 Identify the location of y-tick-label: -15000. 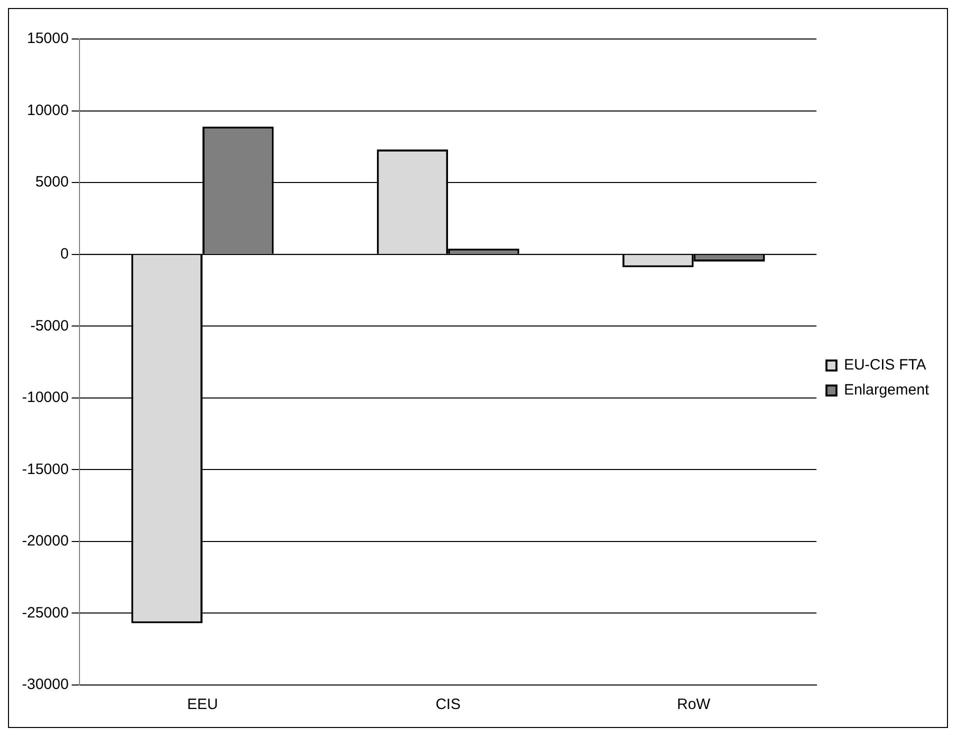
(45, 469).